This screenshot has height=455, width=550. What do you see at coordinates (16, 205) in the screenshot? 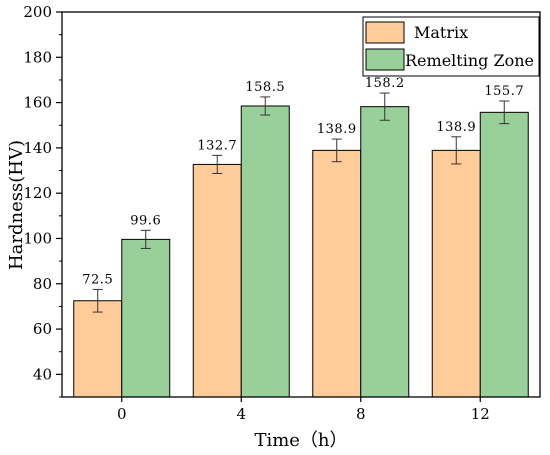
I see `y-axis-title: Hardness(HV)` at bounding box center [16, 205].